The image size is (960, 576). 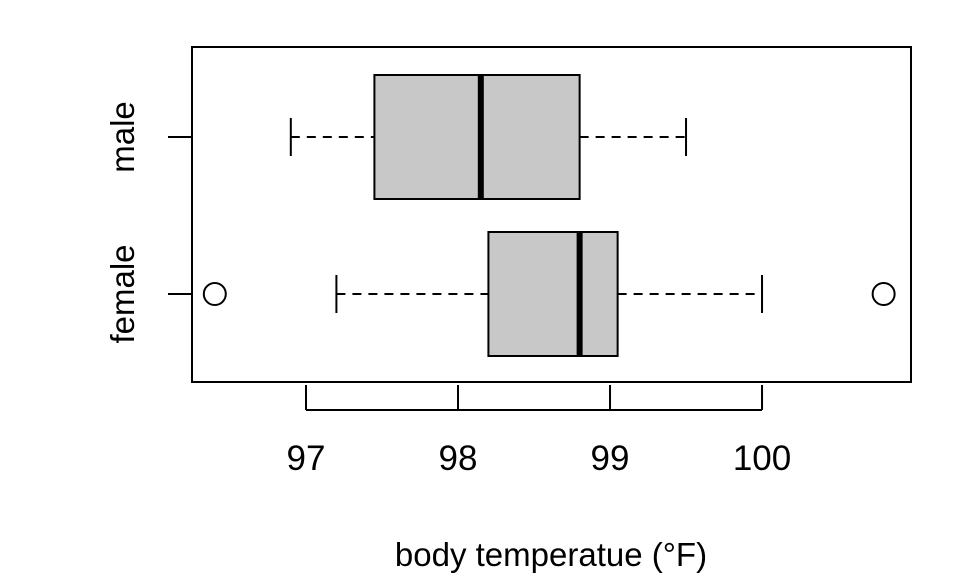 What do you see at coordinates (148, 222) in the screenshot?
I see `y-axis: male female` at bounding box center [148, 222].